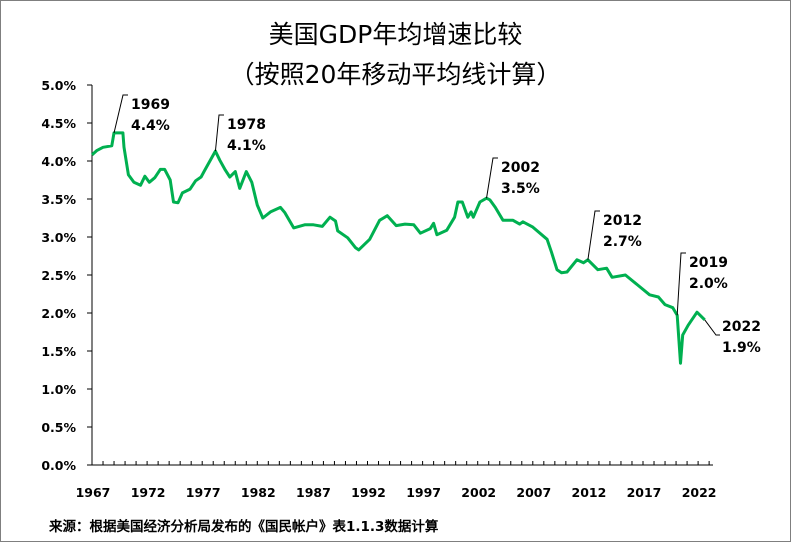  I want to click on y-tick-label: 4.0%, so click(58, 161).